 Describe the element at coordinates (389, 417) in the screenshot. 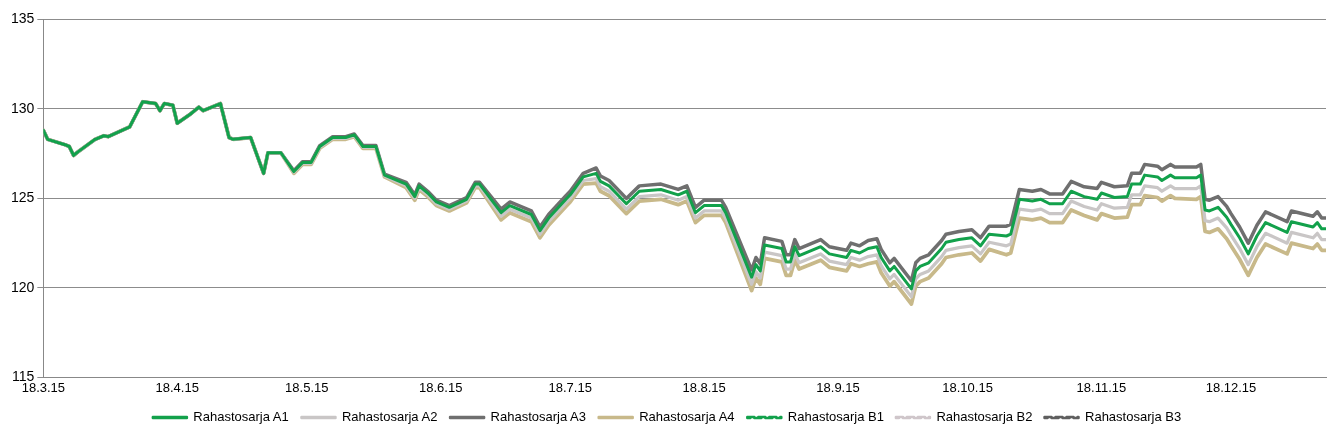

I see `legend-label: Rahastosarja A2` at that location.